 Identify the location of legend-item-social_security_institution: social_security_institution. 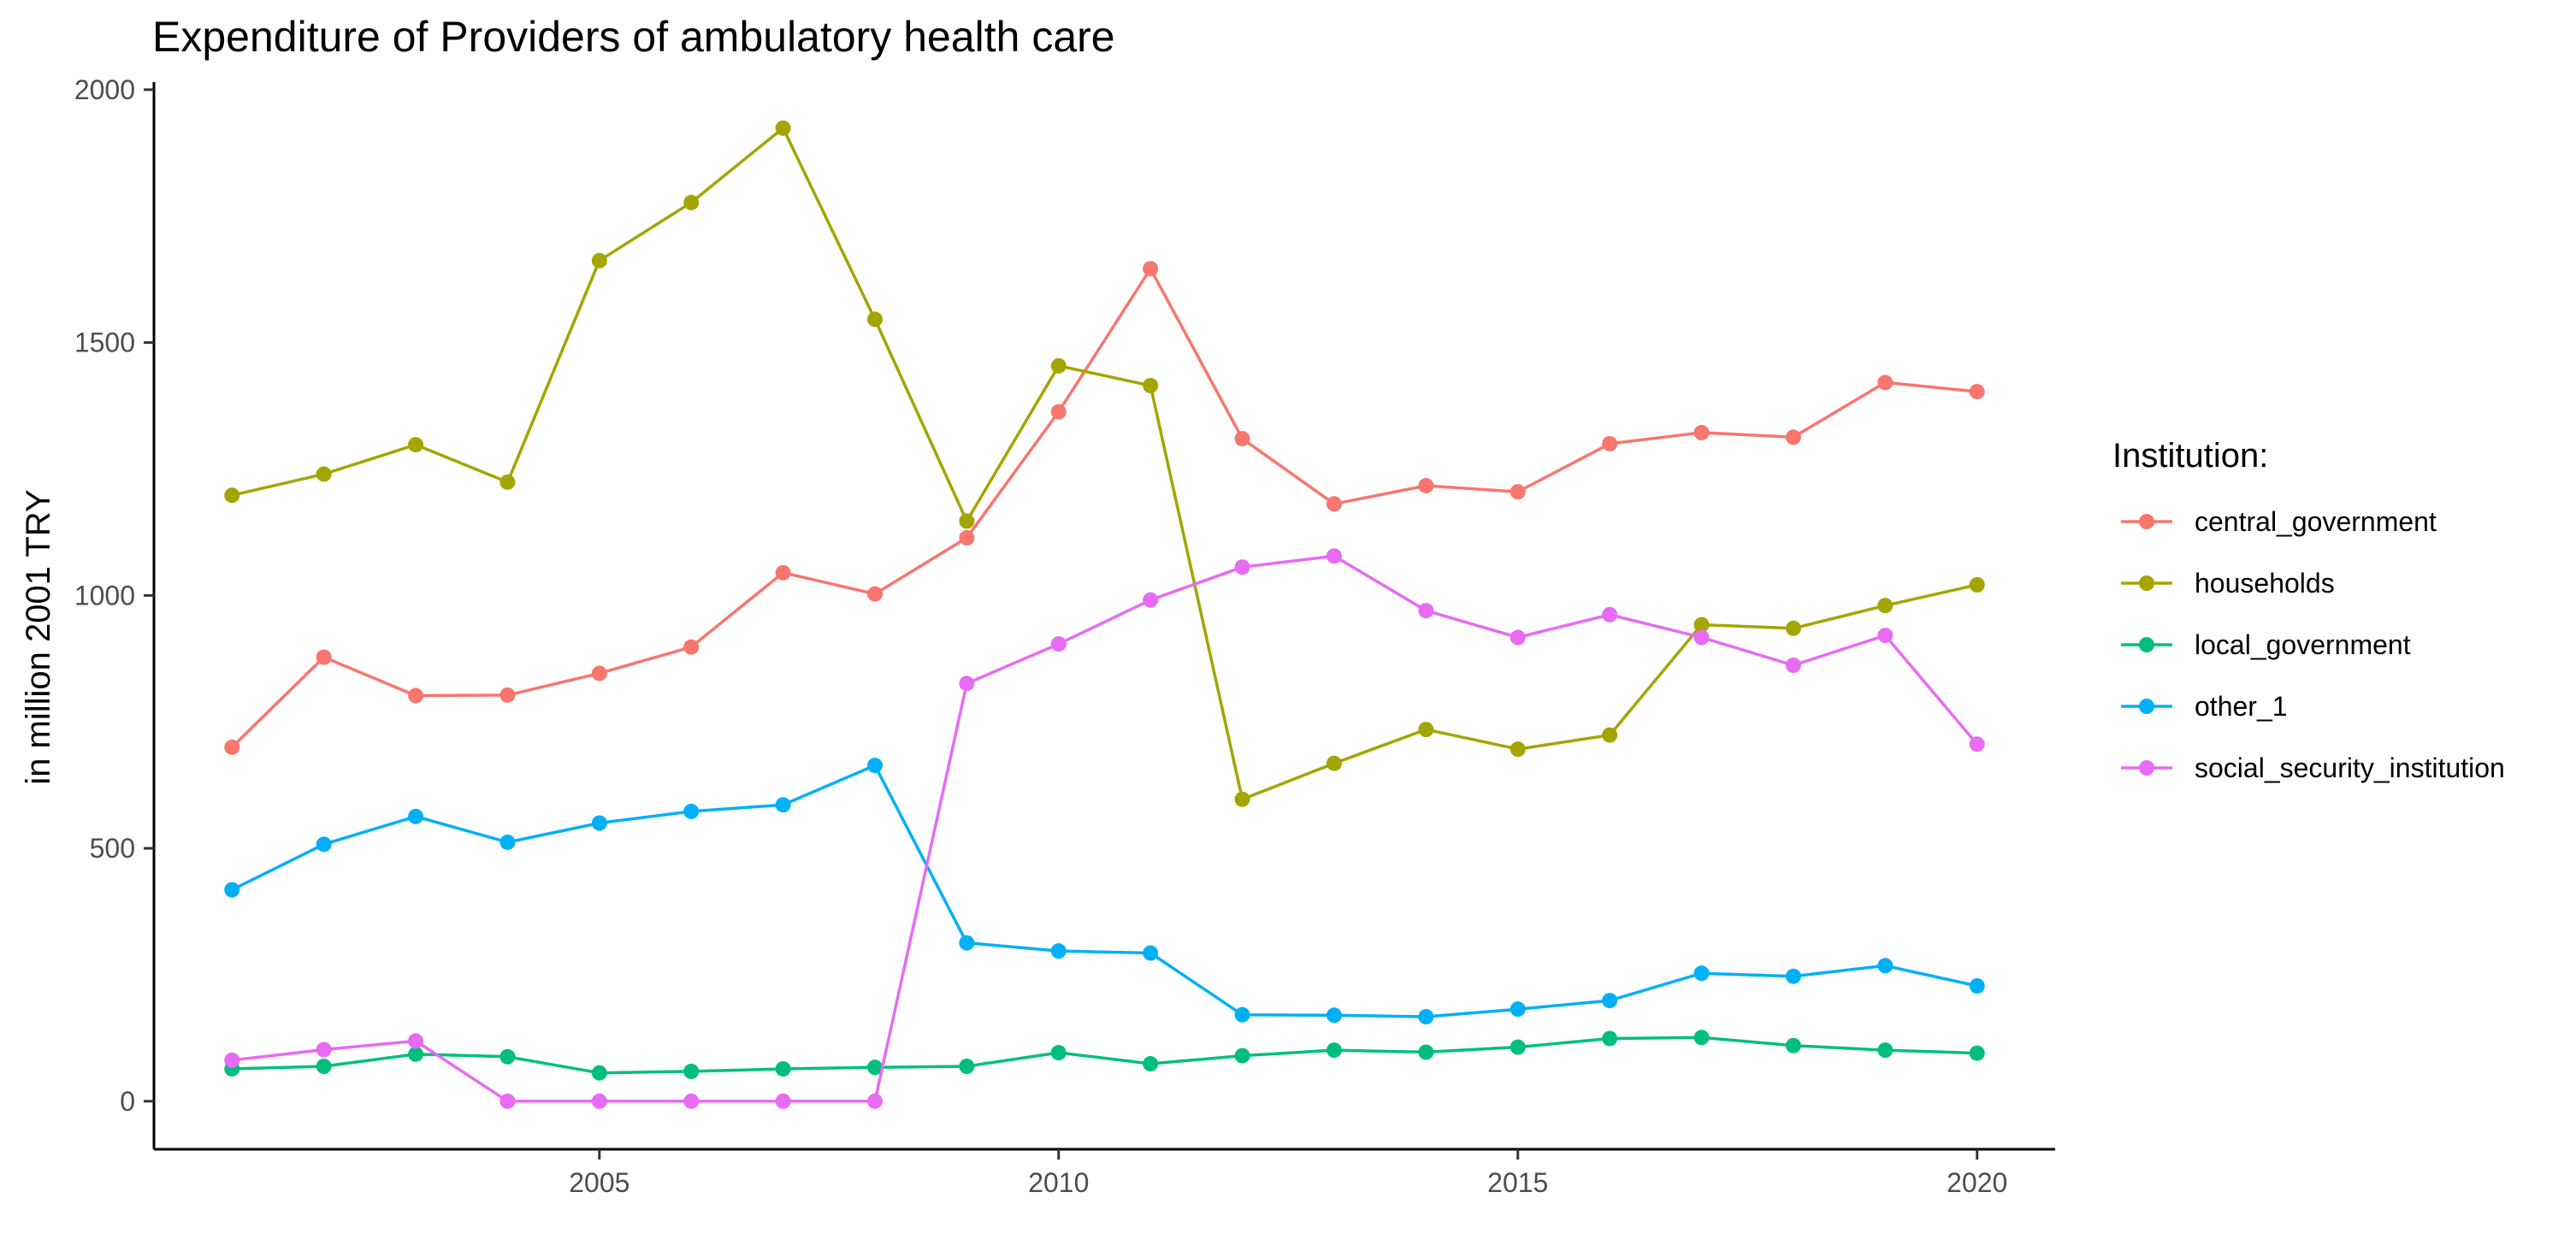
(2313, 767).